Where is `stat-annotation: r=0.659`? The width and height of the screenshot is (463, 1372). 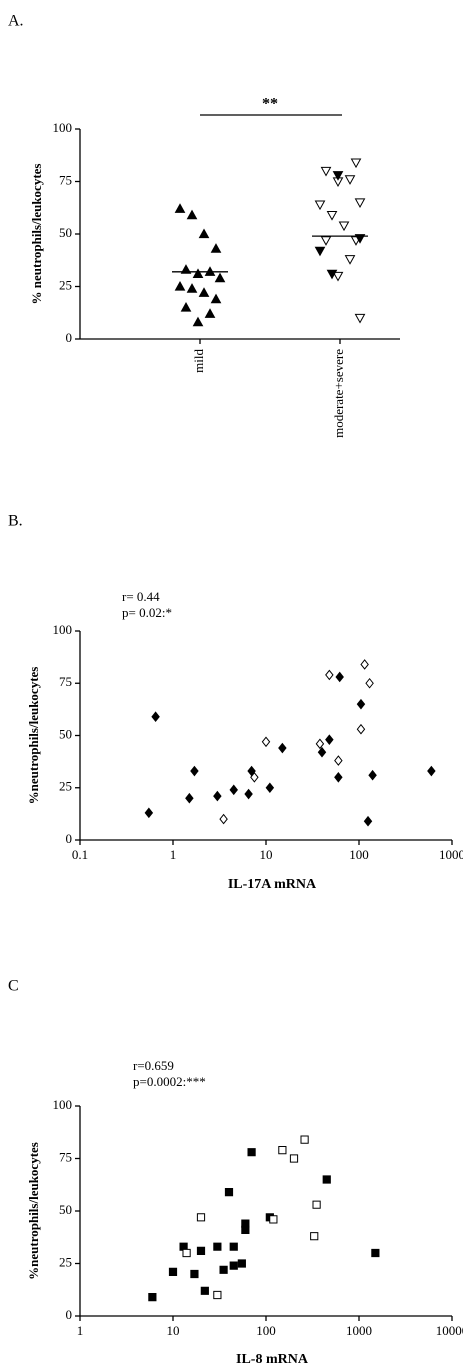 stat-annotation: r=0.659 is located at coordinates (153, 1065).